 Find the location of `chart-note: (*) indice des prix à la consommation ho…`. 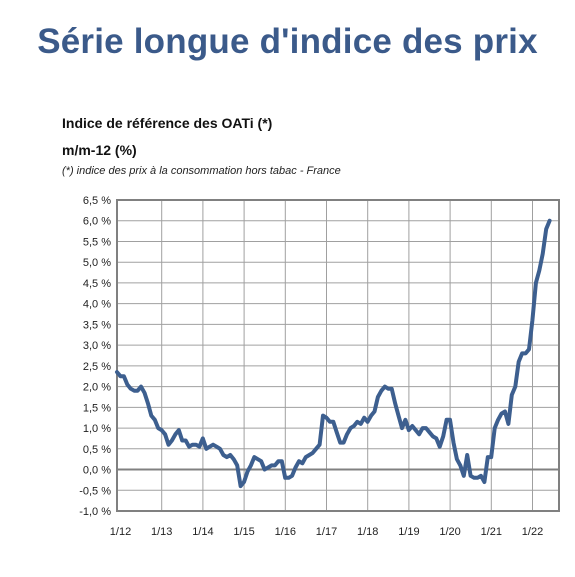

chart-note: (*) indice des prix à la consommation ho… is located at coordinates (201, 171).